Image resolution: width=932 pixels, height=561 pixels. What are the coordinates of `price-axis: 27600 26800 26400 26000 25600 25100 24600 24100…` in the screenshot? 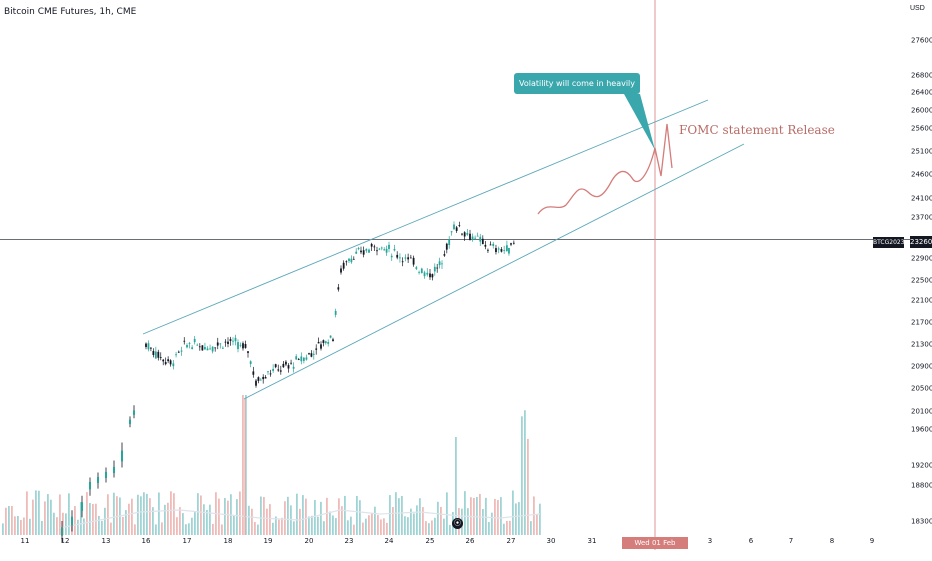 It's located at (921, 281).